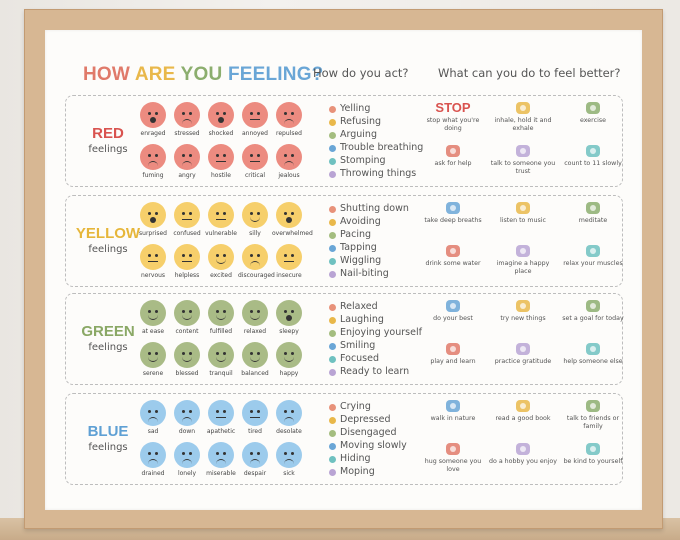 Image resolution: width=680 pixels, height=540 pixels. What do you see at coordinates (369, 222) in the screenshot?
I see `action-item: Avoiding` at bounding box center [369, 222].